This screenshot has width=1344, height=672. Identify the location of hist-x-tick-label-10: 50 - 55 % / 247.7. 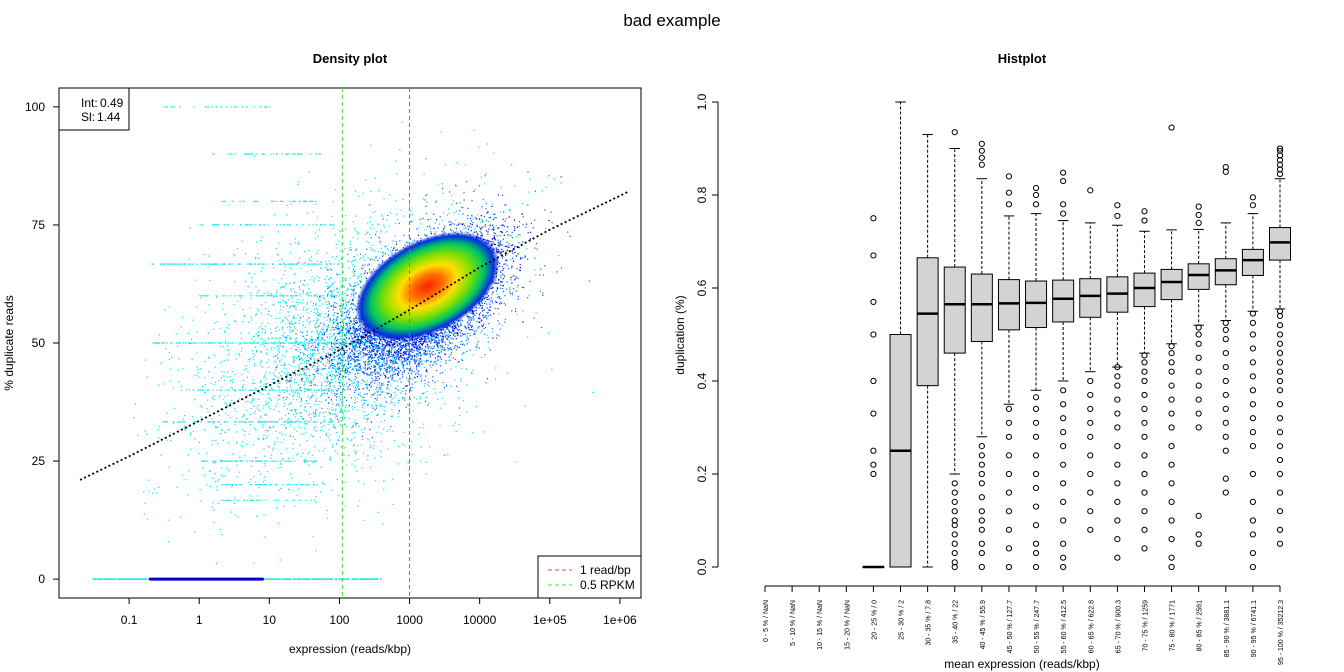
(1037, 626).